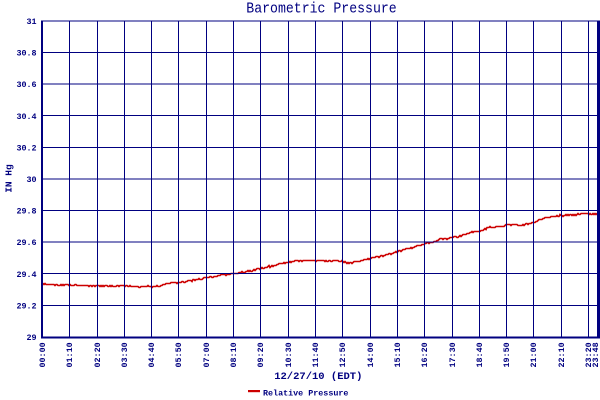  What do you see at coordinates (26, 85) in the screenshot?
I see `svg-text: 30.6` at bounding box center [26, 85].